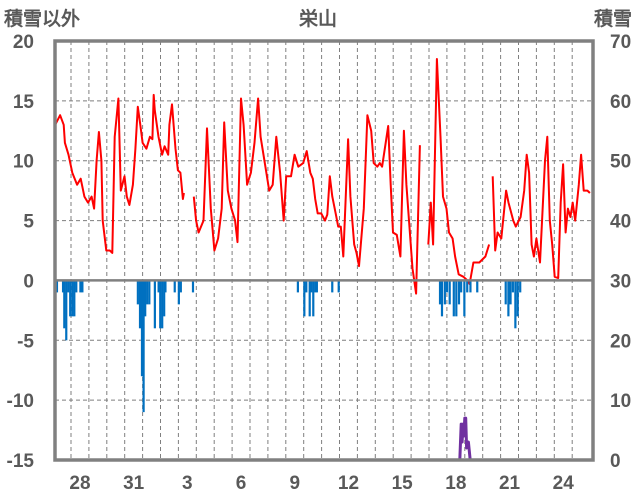 The image size is (636, 501). Describe the element at coordinates (25, 341) in the screenshot. I see `left-tick-label: -5` at that location.